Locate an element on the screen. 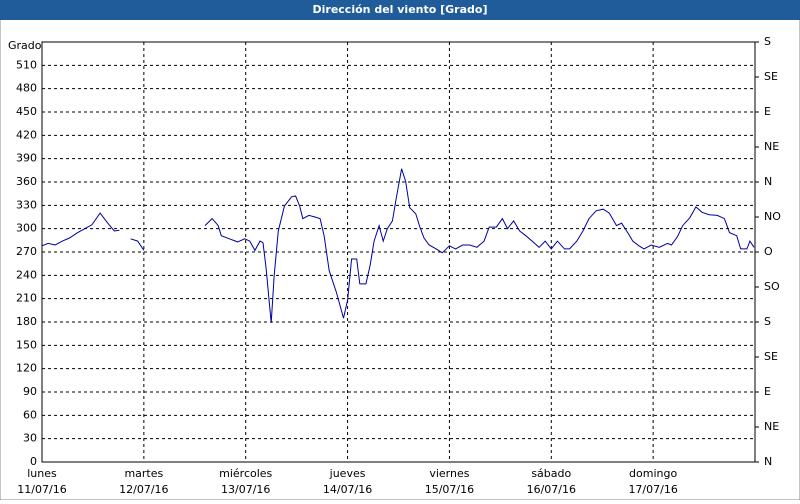  x-tick-date: 13/07/16 is located at coordinates (245, 489).